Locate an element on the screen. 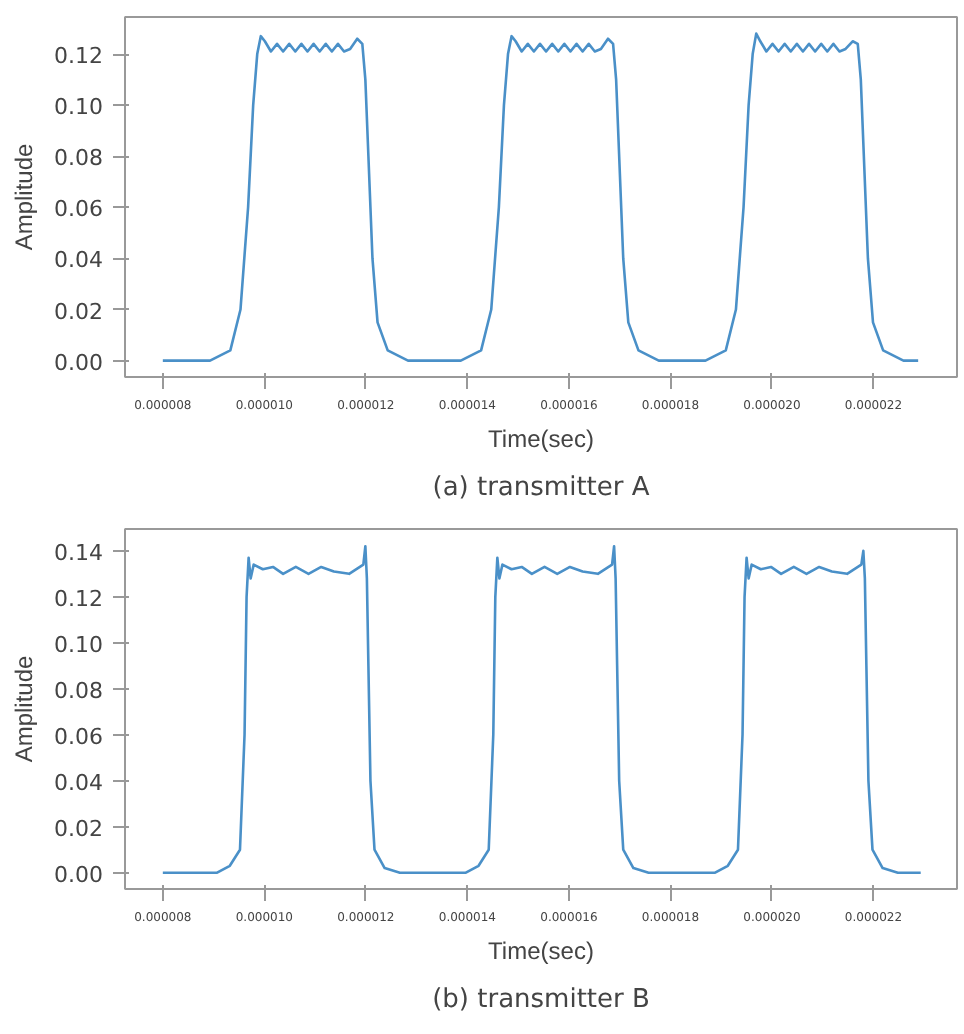 The image size is (964, 1034). text: (a) transmitter A is located at coordinates (541, 488).